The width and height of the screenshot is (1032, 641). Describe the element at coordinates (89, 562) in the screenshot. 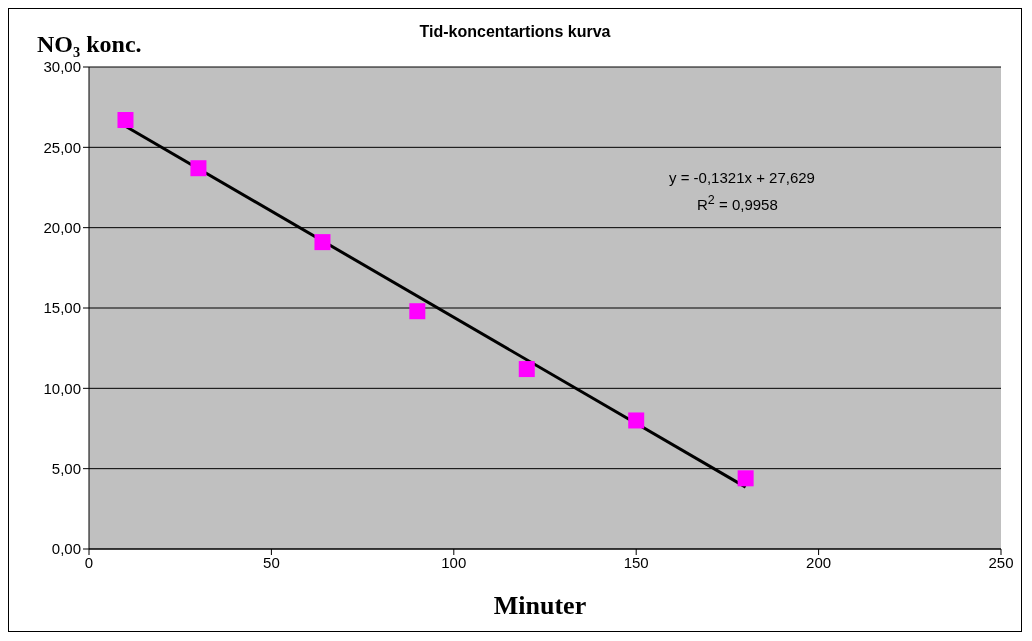

I see `x-tick-label: 0` at that location.